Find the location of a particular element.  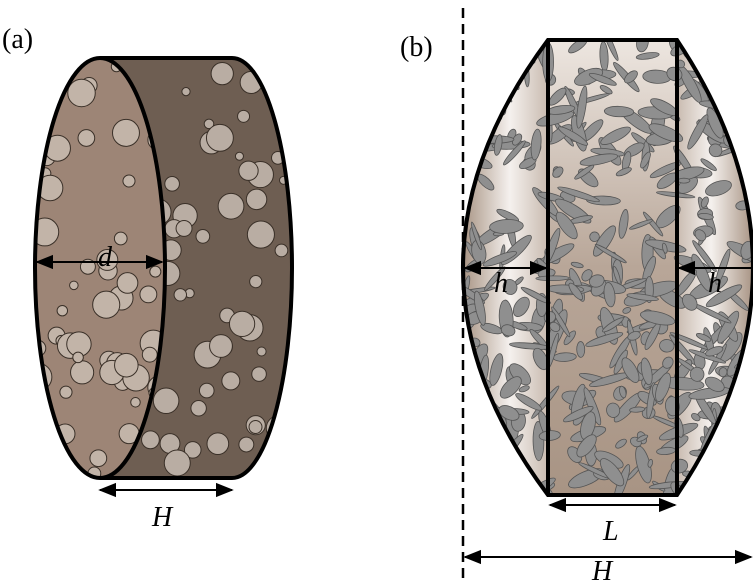

panel-label: (b) is located at coordinates (416, 47).